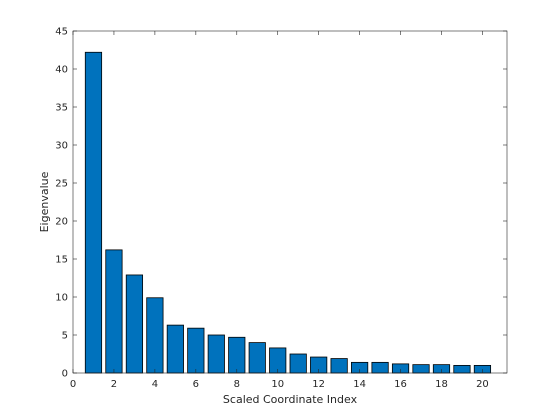 The height and width of the screenshot is (420, 560). Describe the element at coordinates (61, 260) in the screenshot. I see `y-tick-label-15: 15` at that location.